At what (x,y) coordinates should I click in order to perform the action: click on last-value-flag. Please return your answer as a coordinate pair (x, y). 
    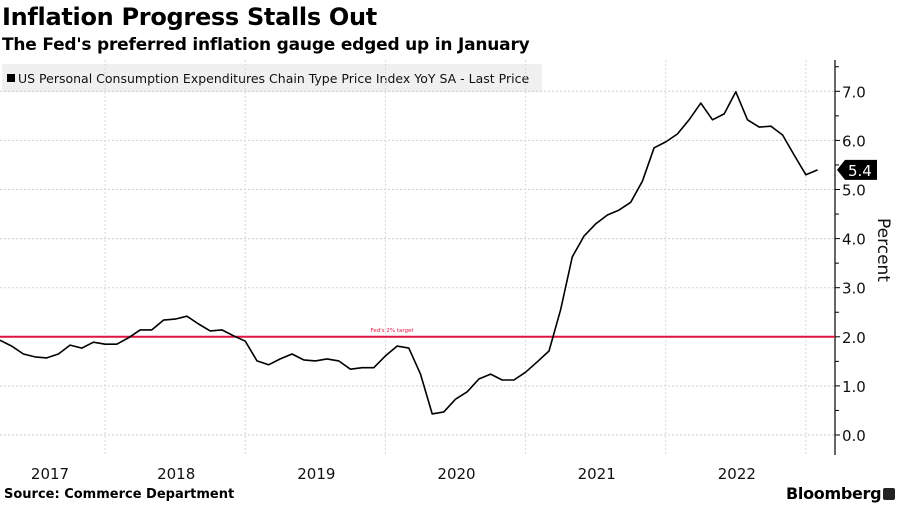
    Looking at the image, I should click on (857, 169).